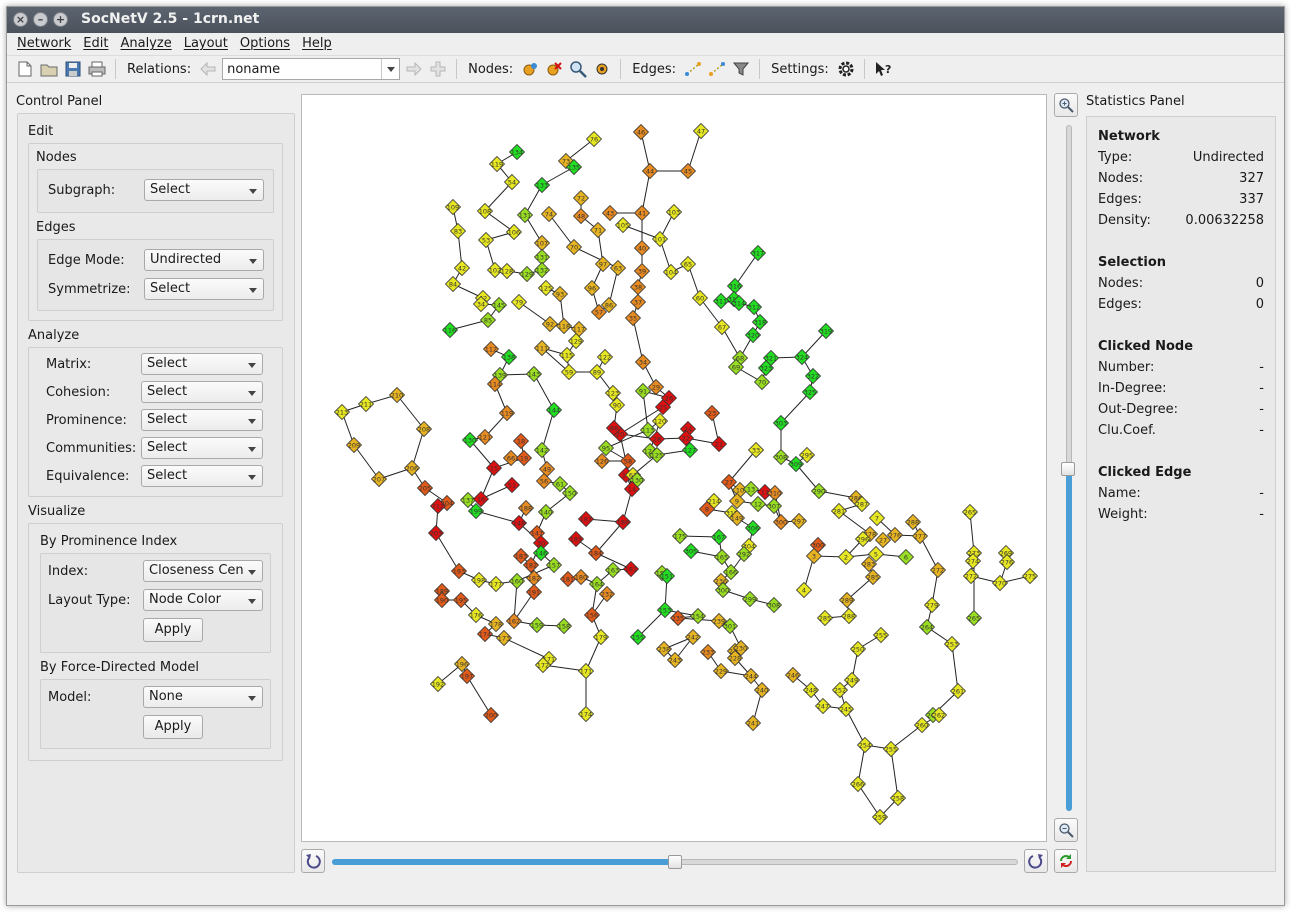 Image resolution: width=1294 pixels, height=914 pixels. What do you see at coordinates (762, 690) in the screenshot?
I see `graph-node: 240` at bounding box center [762, 690].